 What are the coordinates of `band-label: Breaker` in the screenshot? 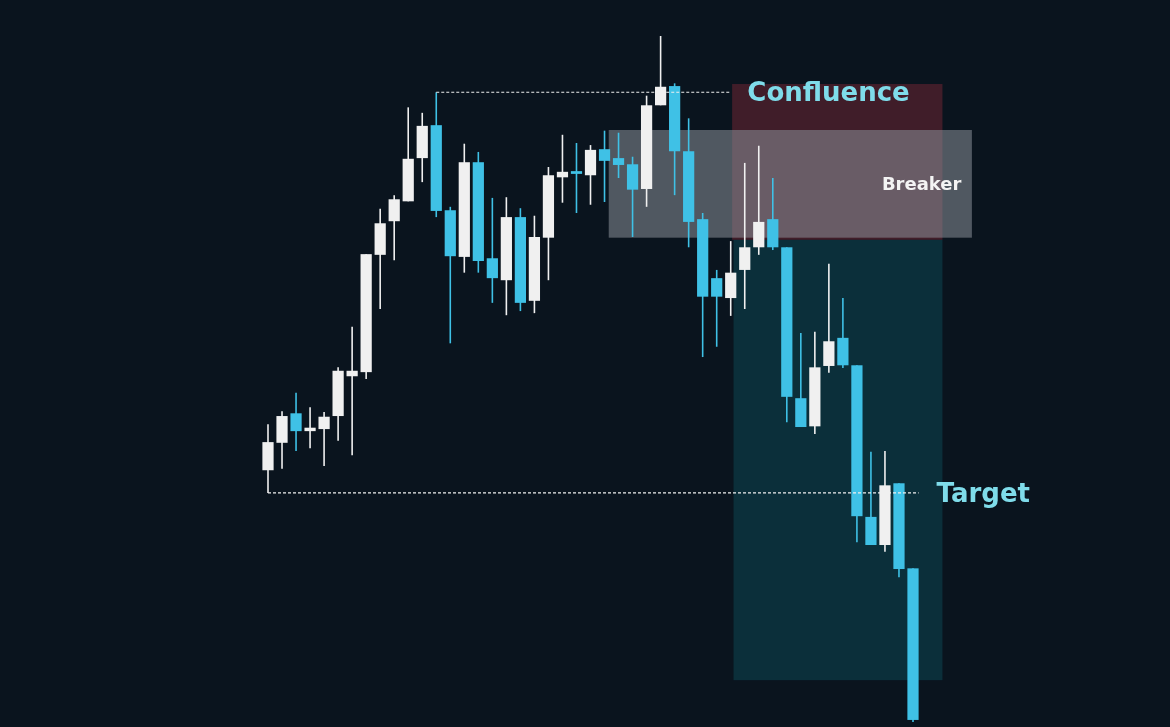 It's located at (921, 183).